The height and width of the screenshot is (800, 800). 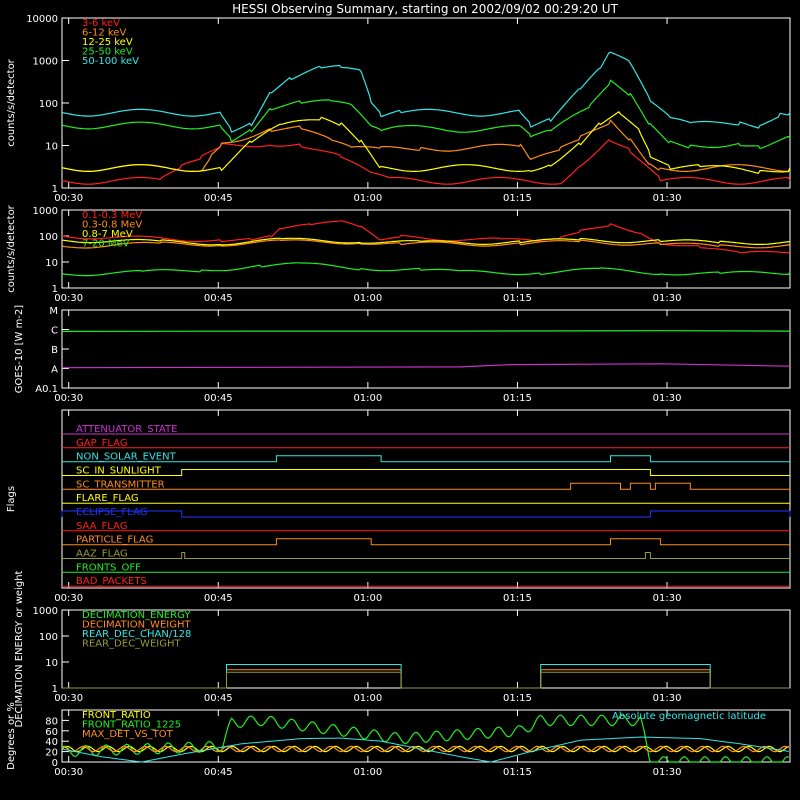 What do you see at coordinates (119, 471) in the screenshot?
I see `flag-label: SC_IN_SUNLIGHT` at bounding box center [119, 471].